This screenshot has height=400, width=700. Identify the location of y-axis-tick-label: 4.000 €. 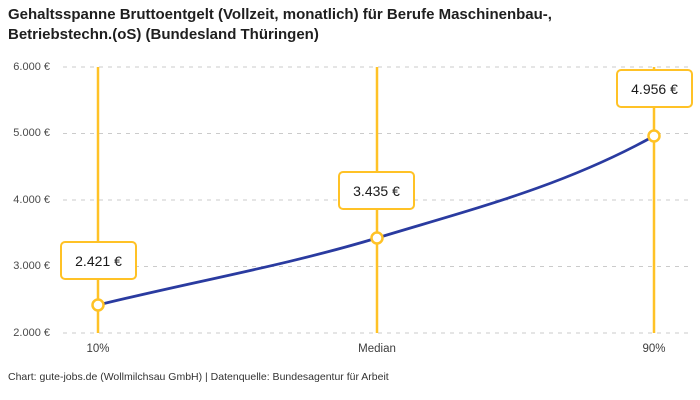
(31, 199).